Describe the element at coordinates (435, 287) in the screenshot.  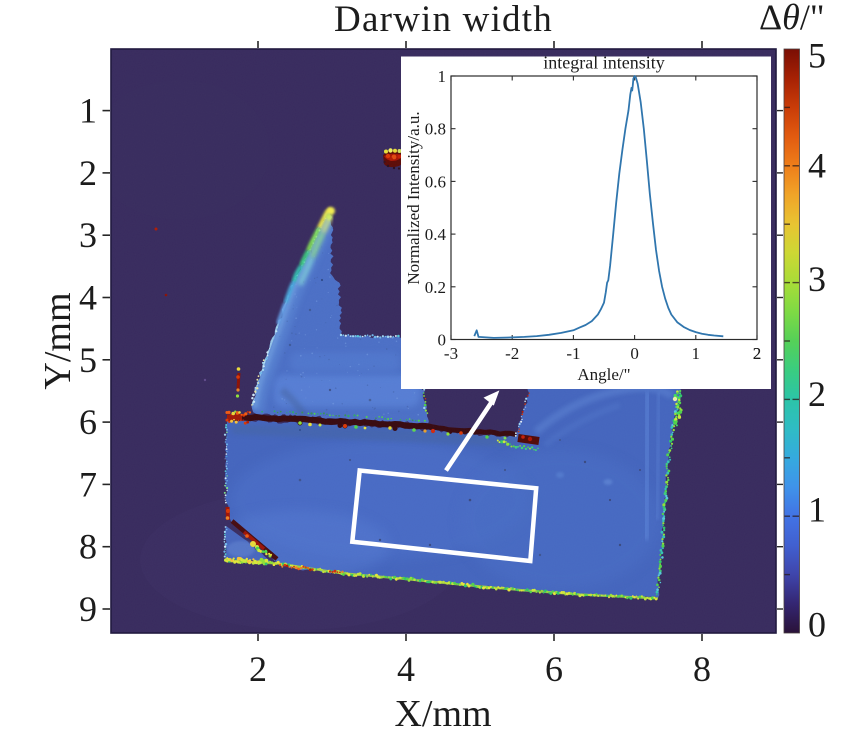
I see `svg-text: 0.2` at that location.